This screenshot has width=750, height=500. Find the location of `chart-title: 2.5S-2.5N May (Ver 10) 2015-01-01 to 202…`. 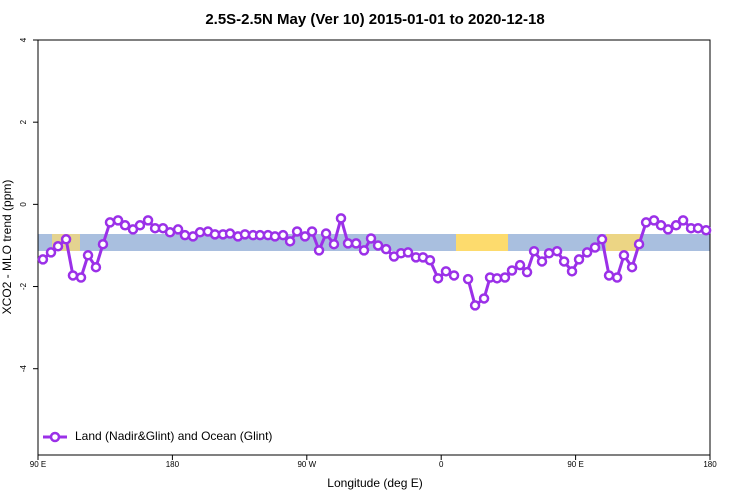

chart-title: 2.5S-2.5N May (Ver 10) 2015-01-01 to 202… is located at coordinates (374, 19).